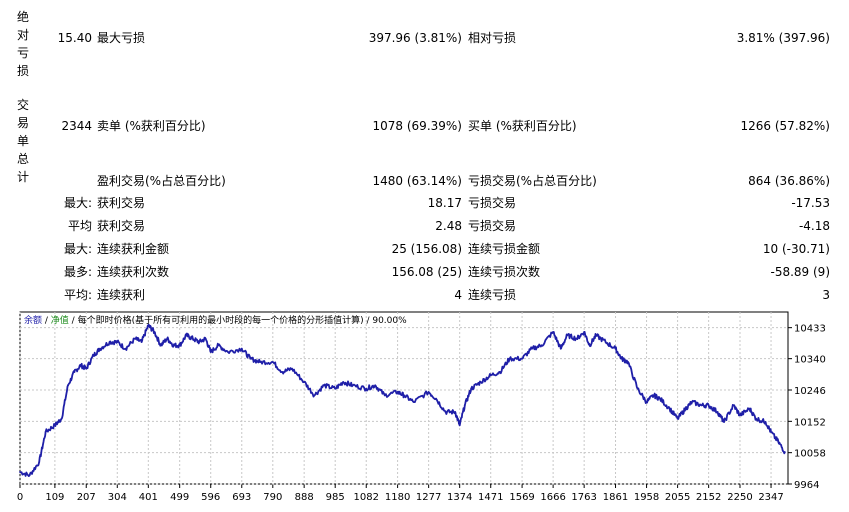  What do you see at coordinates (77, 272) in the screenshot?
I see `row-prefix: 最多:` at bounding box center [77, 272].